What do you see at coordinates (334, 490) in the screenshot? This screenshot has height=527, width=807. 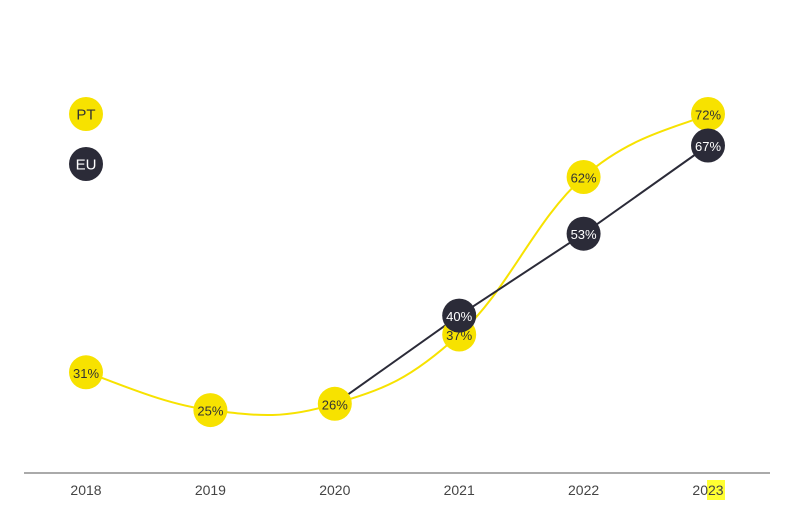 I see `x-tick-label: 2020` at bounding box center [334, 490].